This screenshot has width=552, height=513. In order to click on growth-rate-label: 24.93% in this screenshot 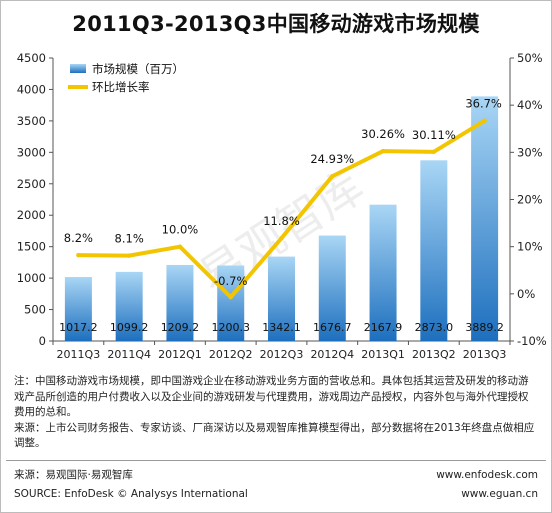, I will do `click(332, 159)`.